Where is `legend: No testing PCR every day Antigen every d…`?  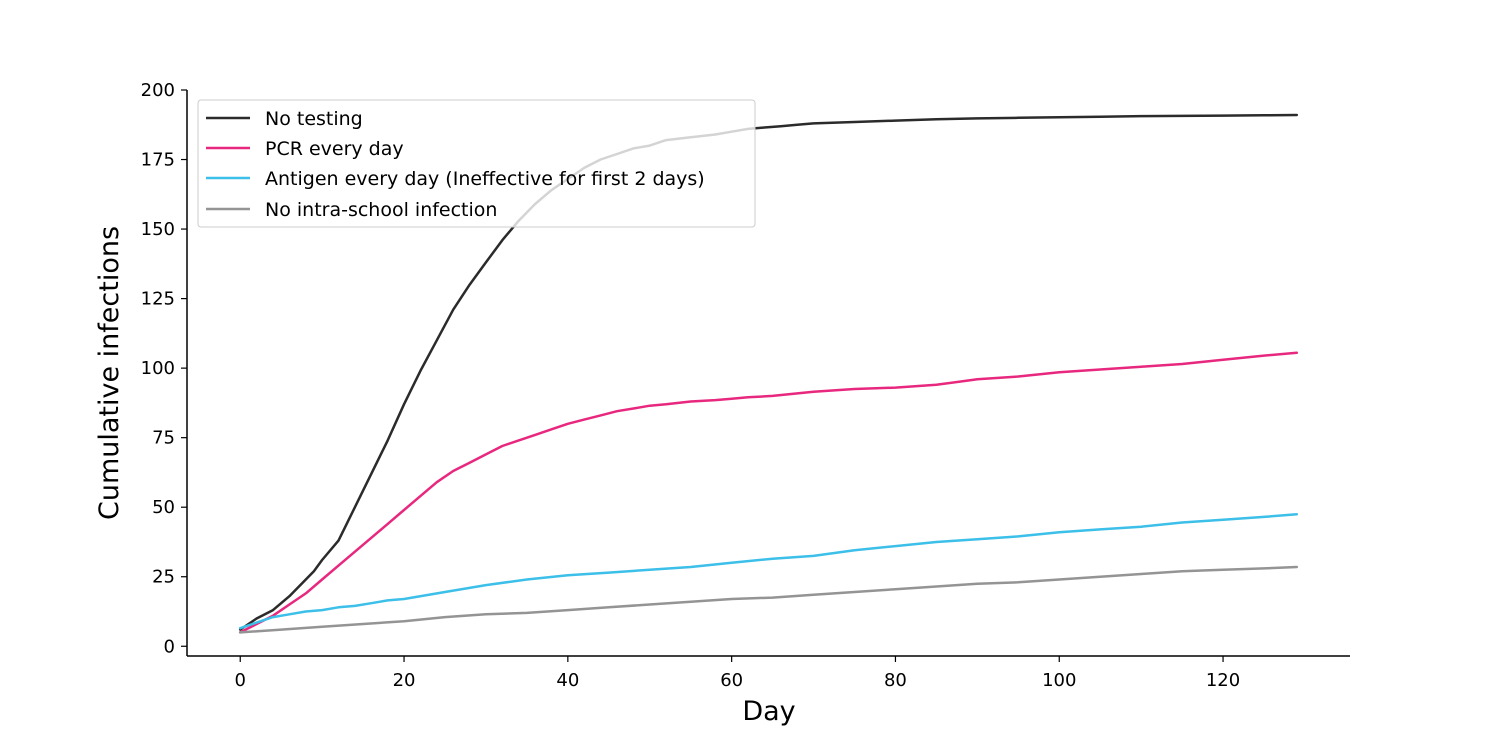 legend: No testing PCR every day Antigen every d… is located at coordinates (476, 163).